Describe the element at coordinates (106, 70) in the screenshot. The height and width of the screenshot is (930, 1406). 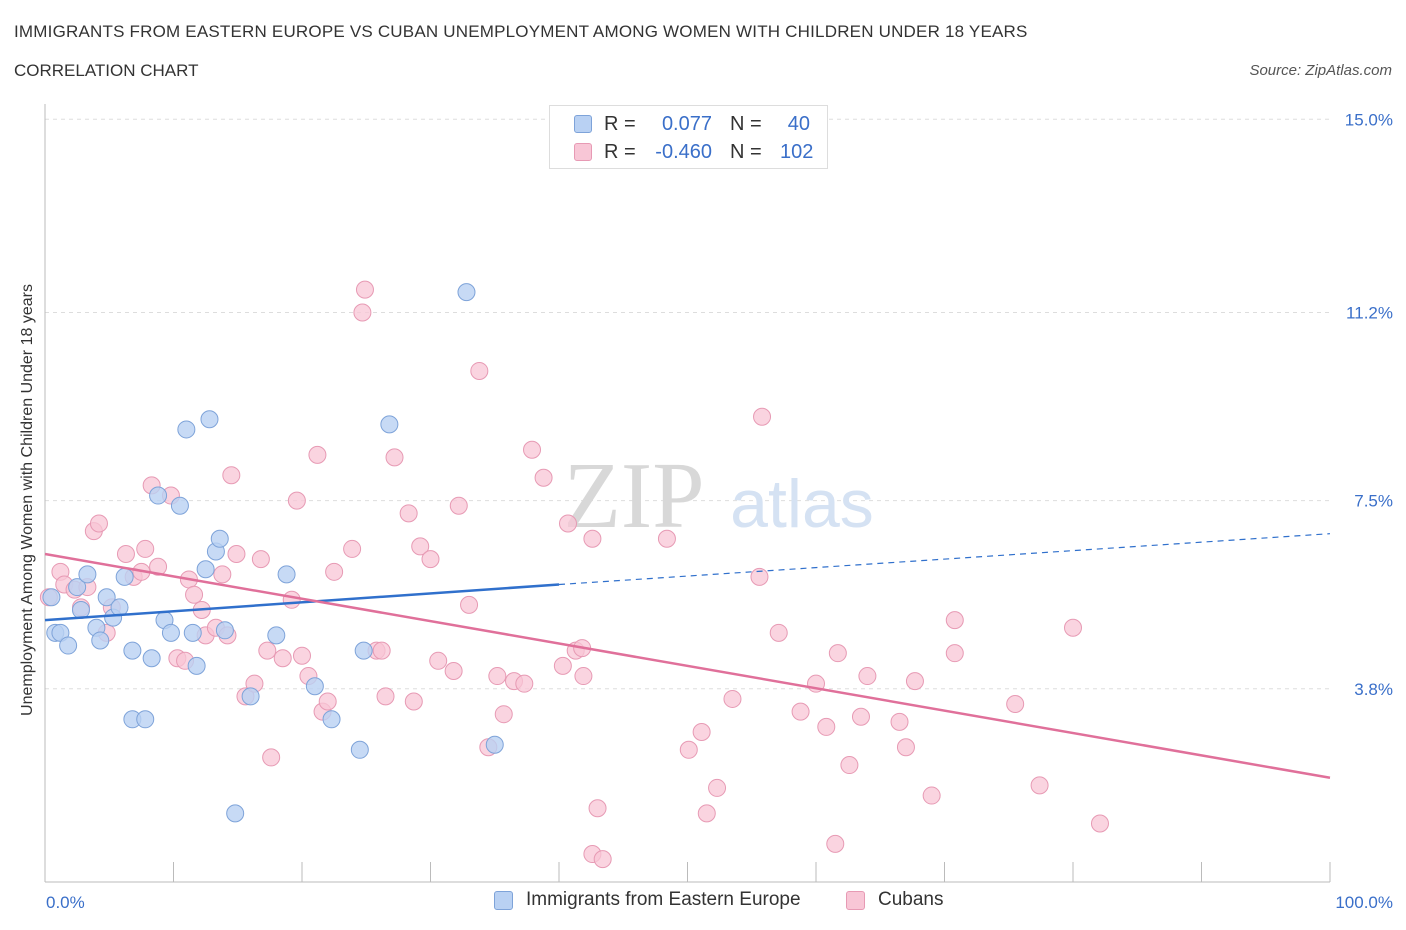
I see `chart-subtitle: CORRELATION CHART` at that location.